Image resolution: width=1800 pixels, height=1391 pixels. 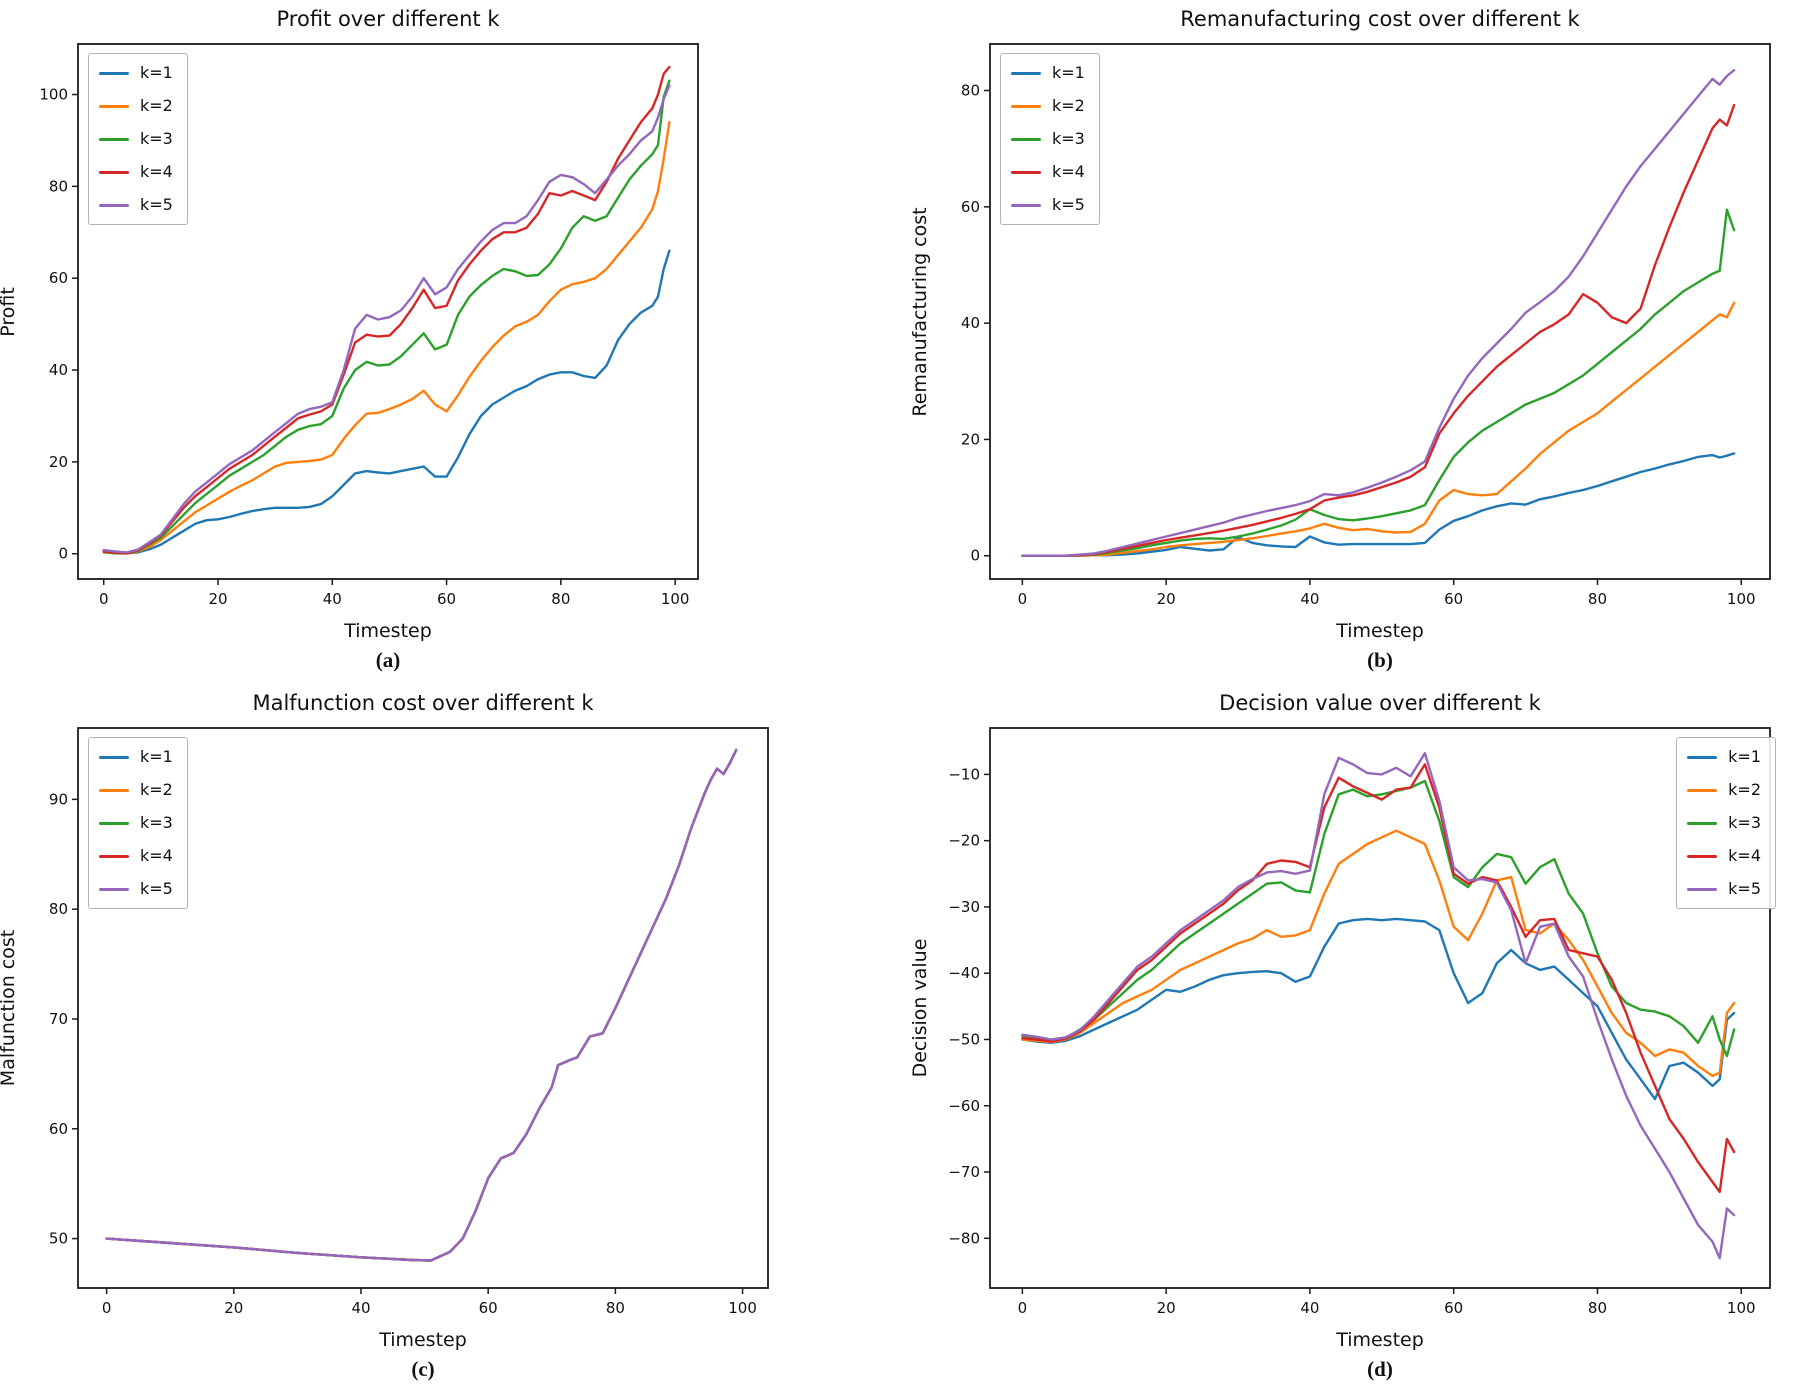 I want to click on x-axis-label-d: Timestep, so click(x=1380, y=1340).